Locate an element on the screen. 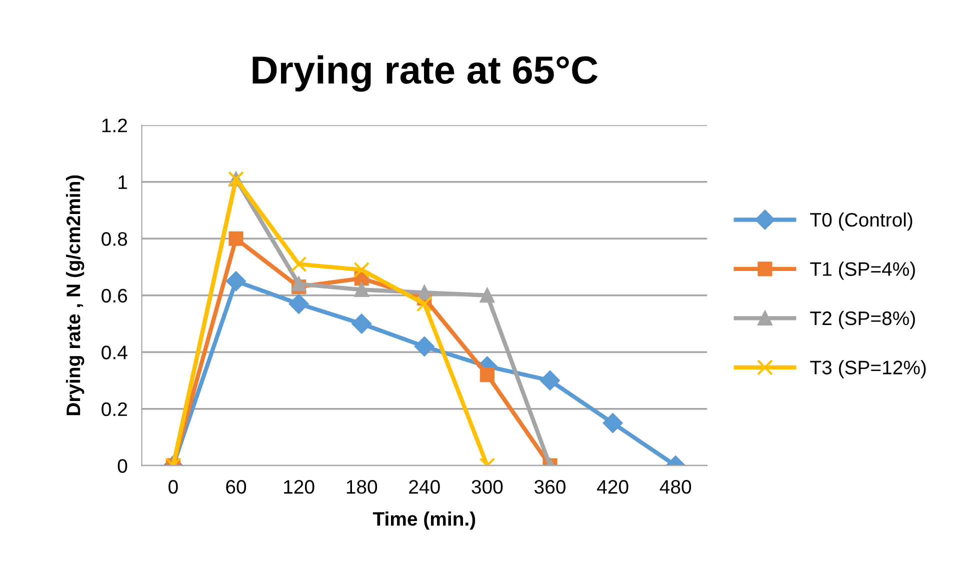  legend-label: T2 (SP=8%) is located at coordinates (862, 320).